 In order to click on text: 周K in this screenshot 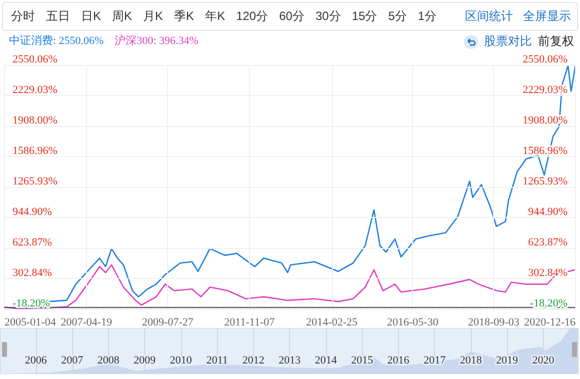, I will do `click(122, 16)`.